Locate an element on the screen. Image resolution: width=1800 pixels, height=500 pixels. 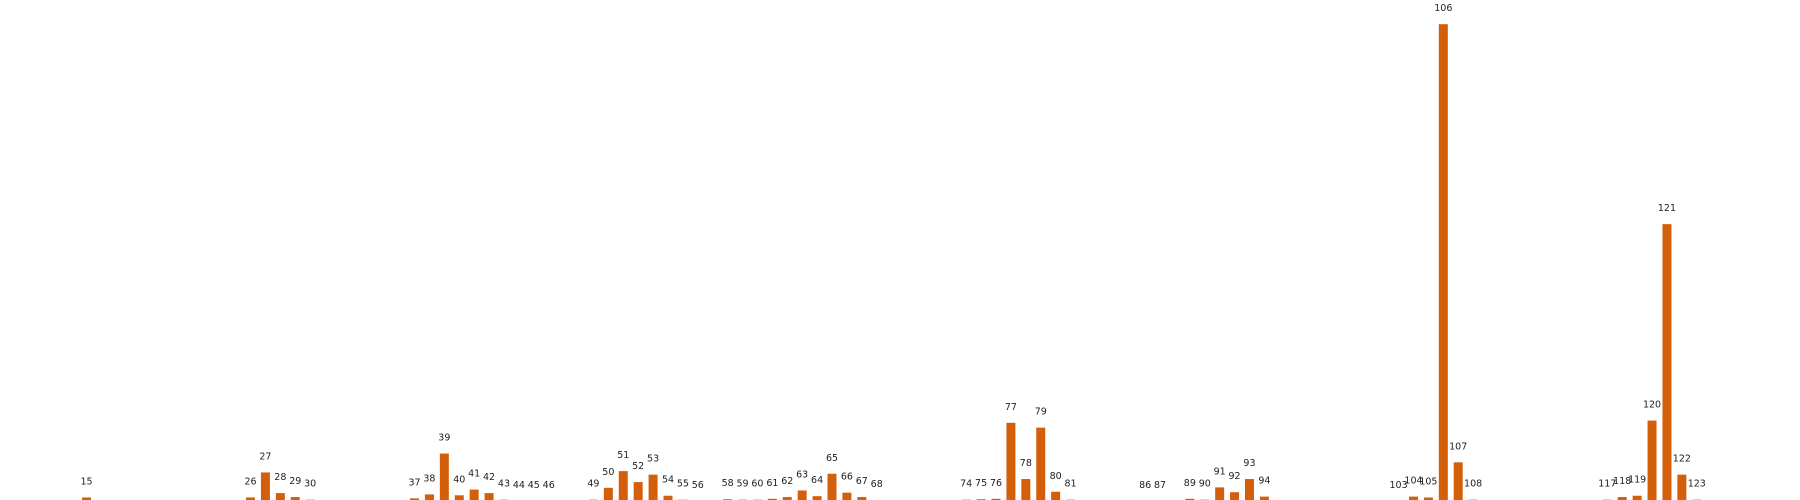
bar-label-42: 42 is located at coordinates (489, 477).